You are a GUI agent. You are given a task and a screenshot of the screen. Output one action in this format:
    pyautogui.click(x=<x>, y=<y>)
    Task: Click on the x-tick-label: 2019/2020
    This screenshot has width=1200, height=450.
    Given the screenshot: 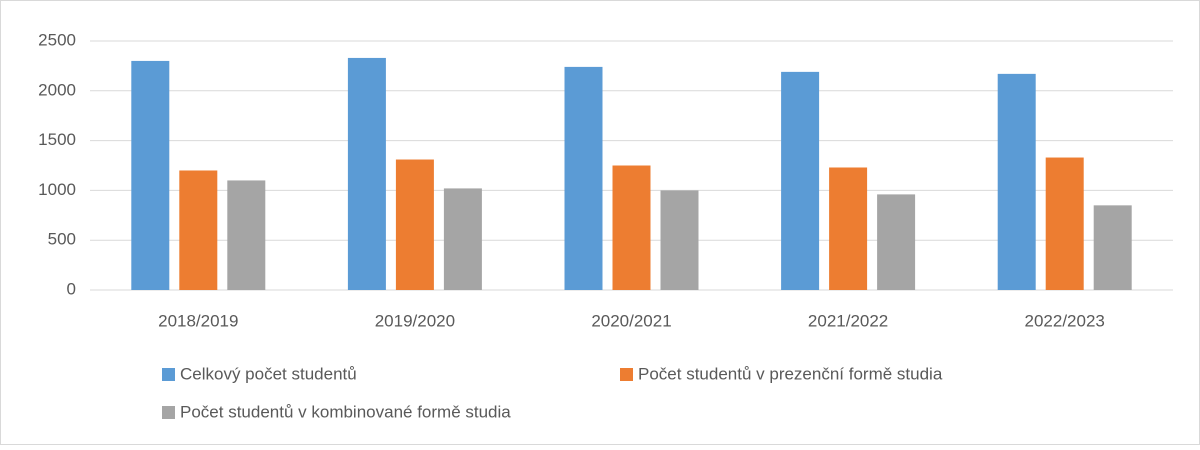 What is the action you would take?
    pyautogui.click(x=415, y=320)
    